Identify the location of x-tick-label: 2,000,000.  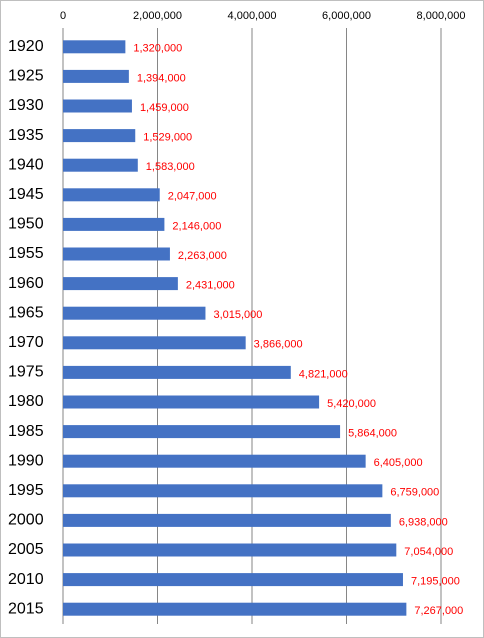
(157, 16).